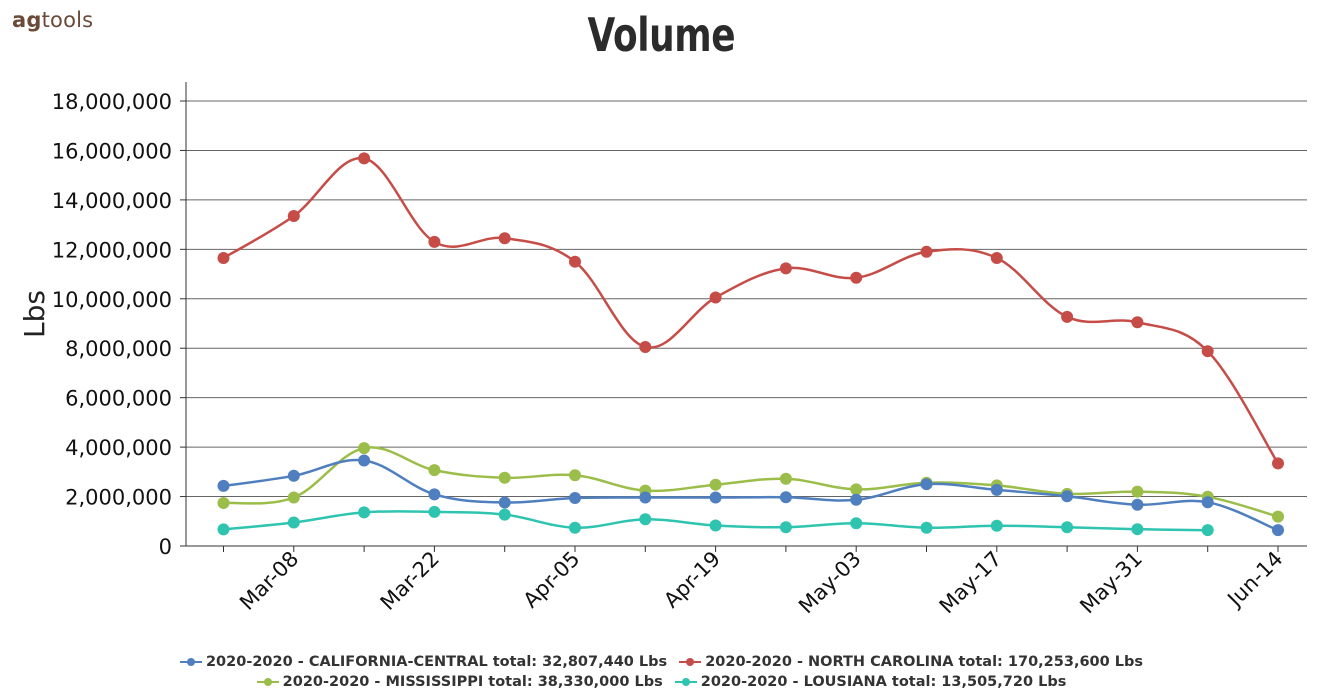 The width and height of the screenshot is (1323, 694). What do you see at coordinates (34, 314) in the screenshot?
I see `y-axis-label: Lbs` at bounding box center [34, 314].